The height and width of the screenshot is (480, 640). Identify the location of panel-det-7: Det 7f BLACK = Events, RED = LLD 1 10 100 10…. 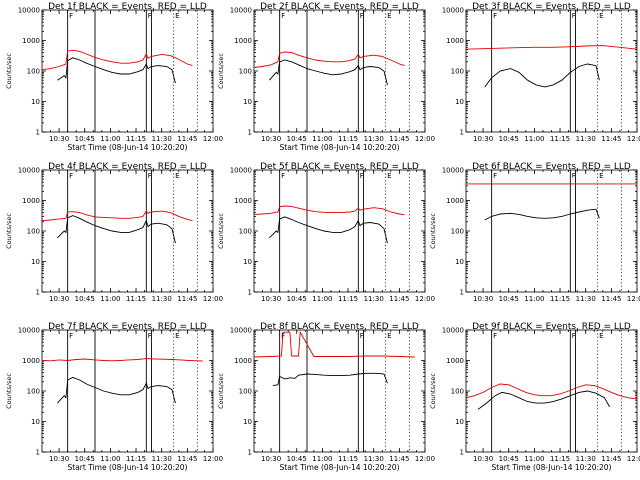
(114, 397).